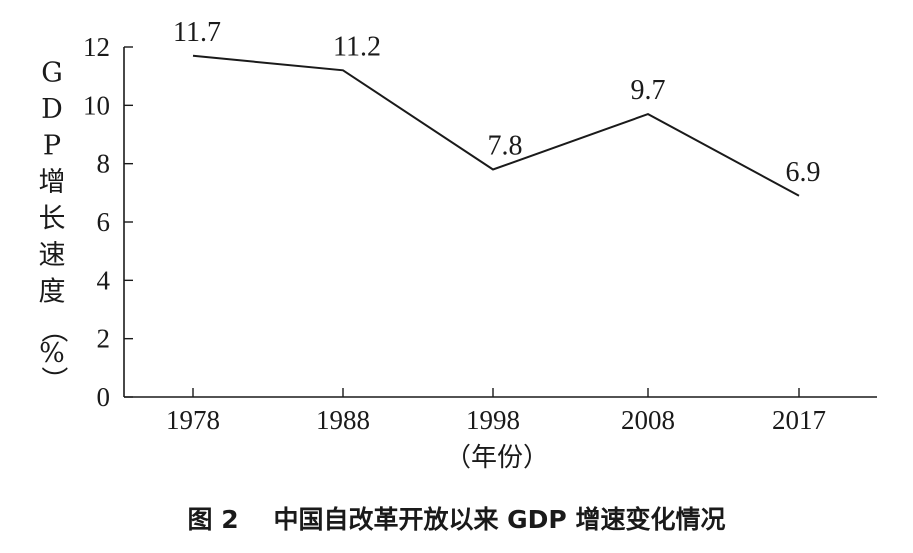  Describe the element at coordinates (96, 47) in the screenshot. I see `y-tick-label: 12` at that location.